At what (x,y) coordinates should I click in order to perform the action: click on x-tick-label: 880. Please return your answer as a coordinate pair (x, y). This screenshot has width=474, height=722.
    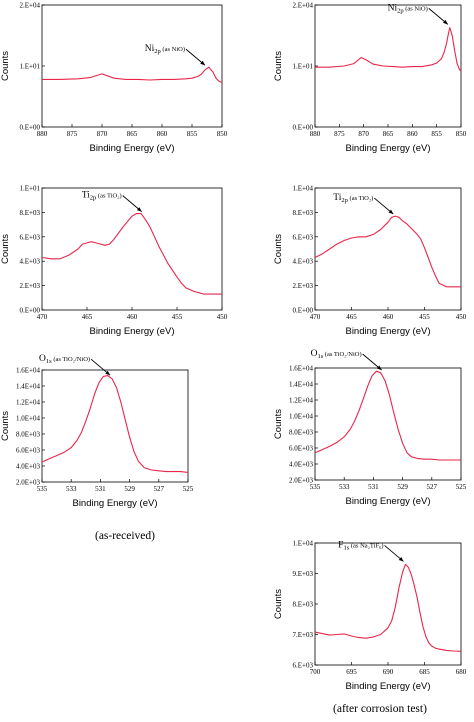
    Looking at the image, I should click on (42, 134).